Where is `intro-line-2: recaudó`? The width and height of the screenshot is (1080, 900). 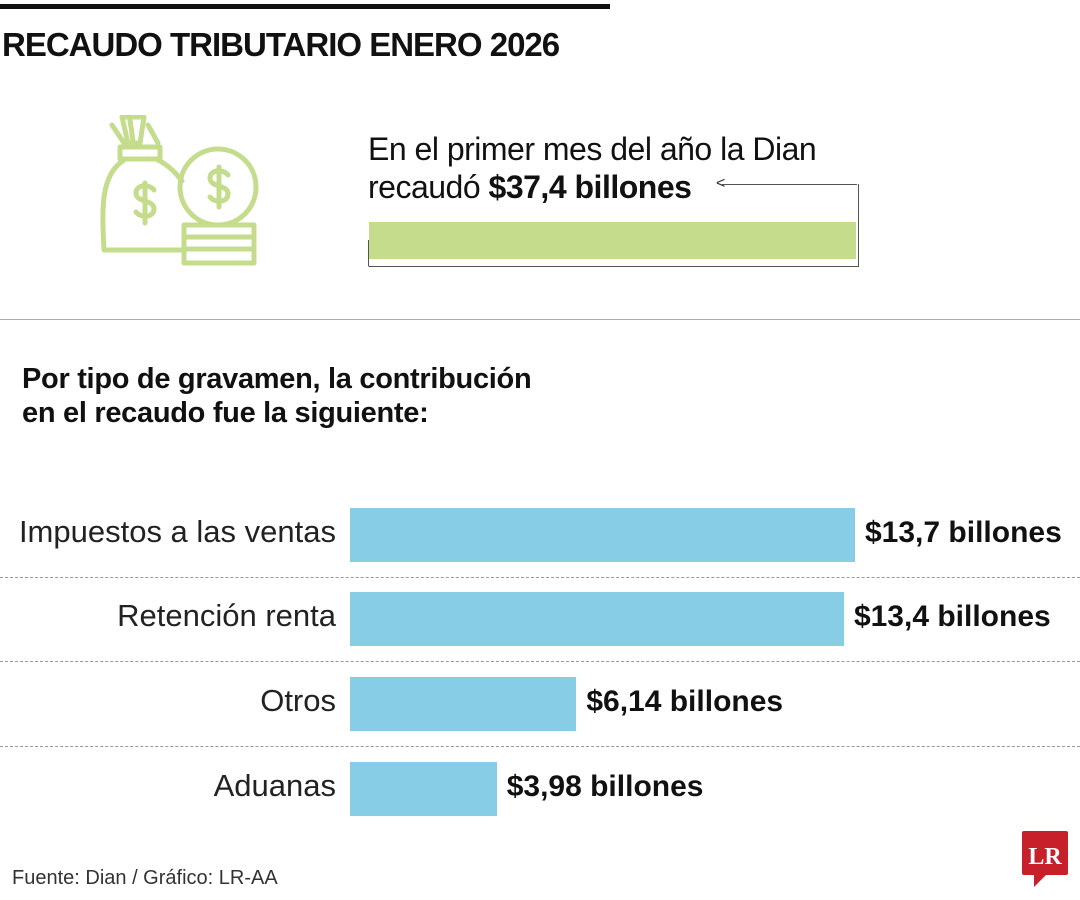
intro-line-2: recaudó is located at coordinates (428, 187).